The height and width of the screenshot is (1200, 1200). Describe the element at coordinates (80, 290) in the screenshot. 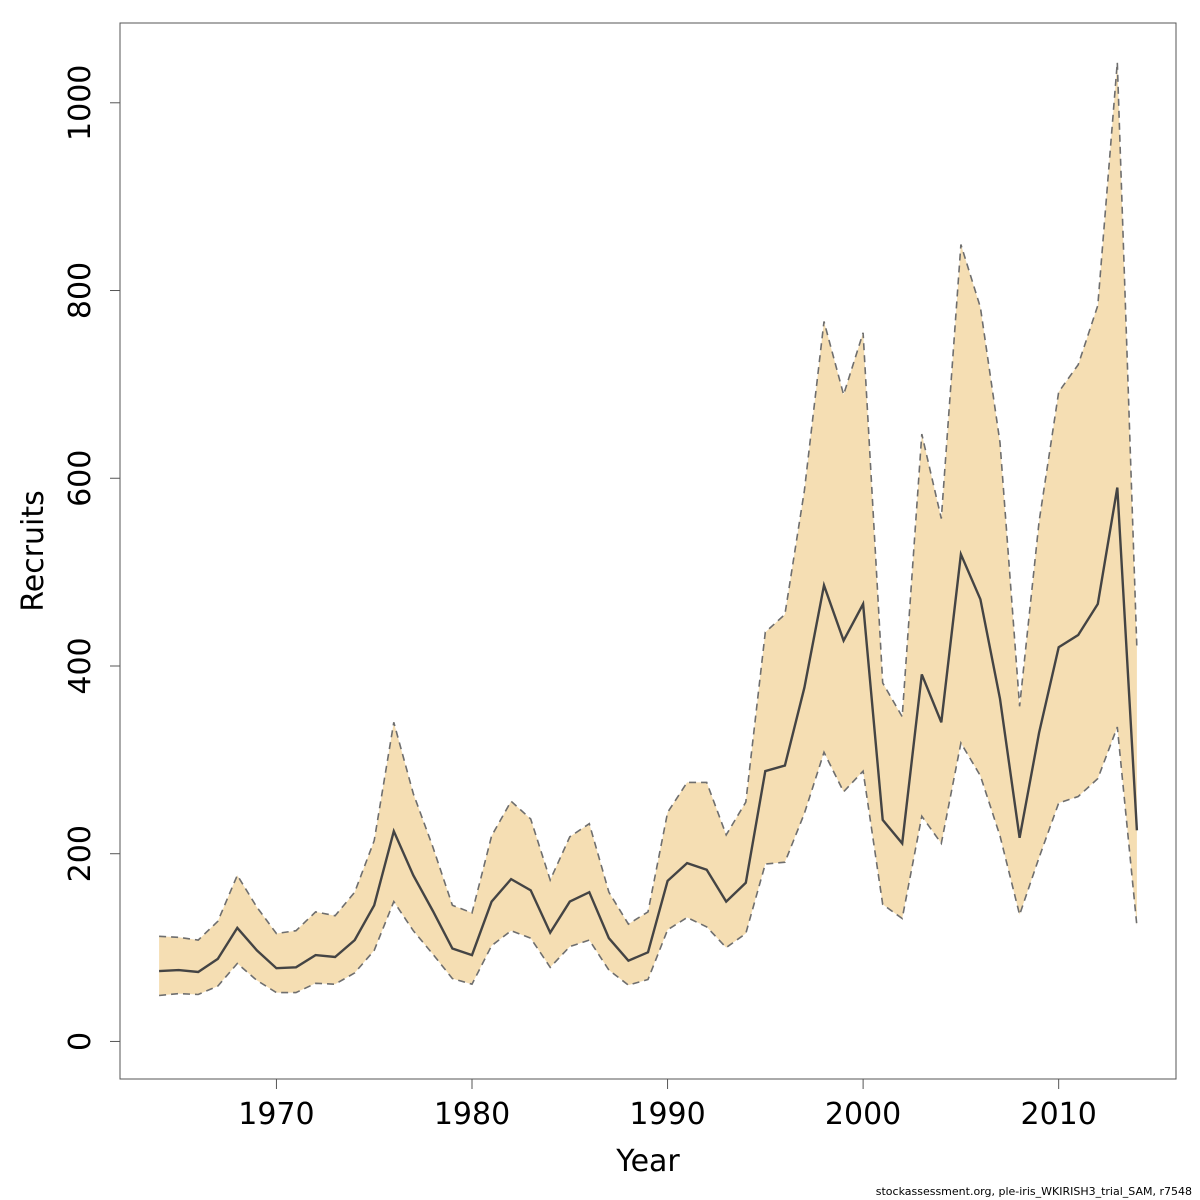

I see `y-tick-label: 800` at that location.